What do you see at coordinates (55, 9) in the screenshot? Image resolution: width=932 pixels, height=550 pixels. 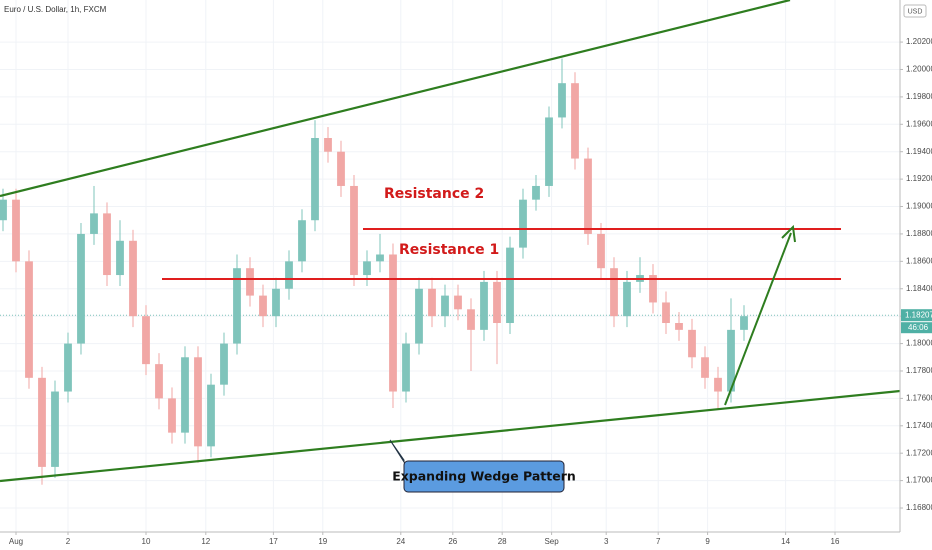 I see `chart-title: Euro / U.S. Dollar, 1h, FXCM` at bounding box center [55, 9].